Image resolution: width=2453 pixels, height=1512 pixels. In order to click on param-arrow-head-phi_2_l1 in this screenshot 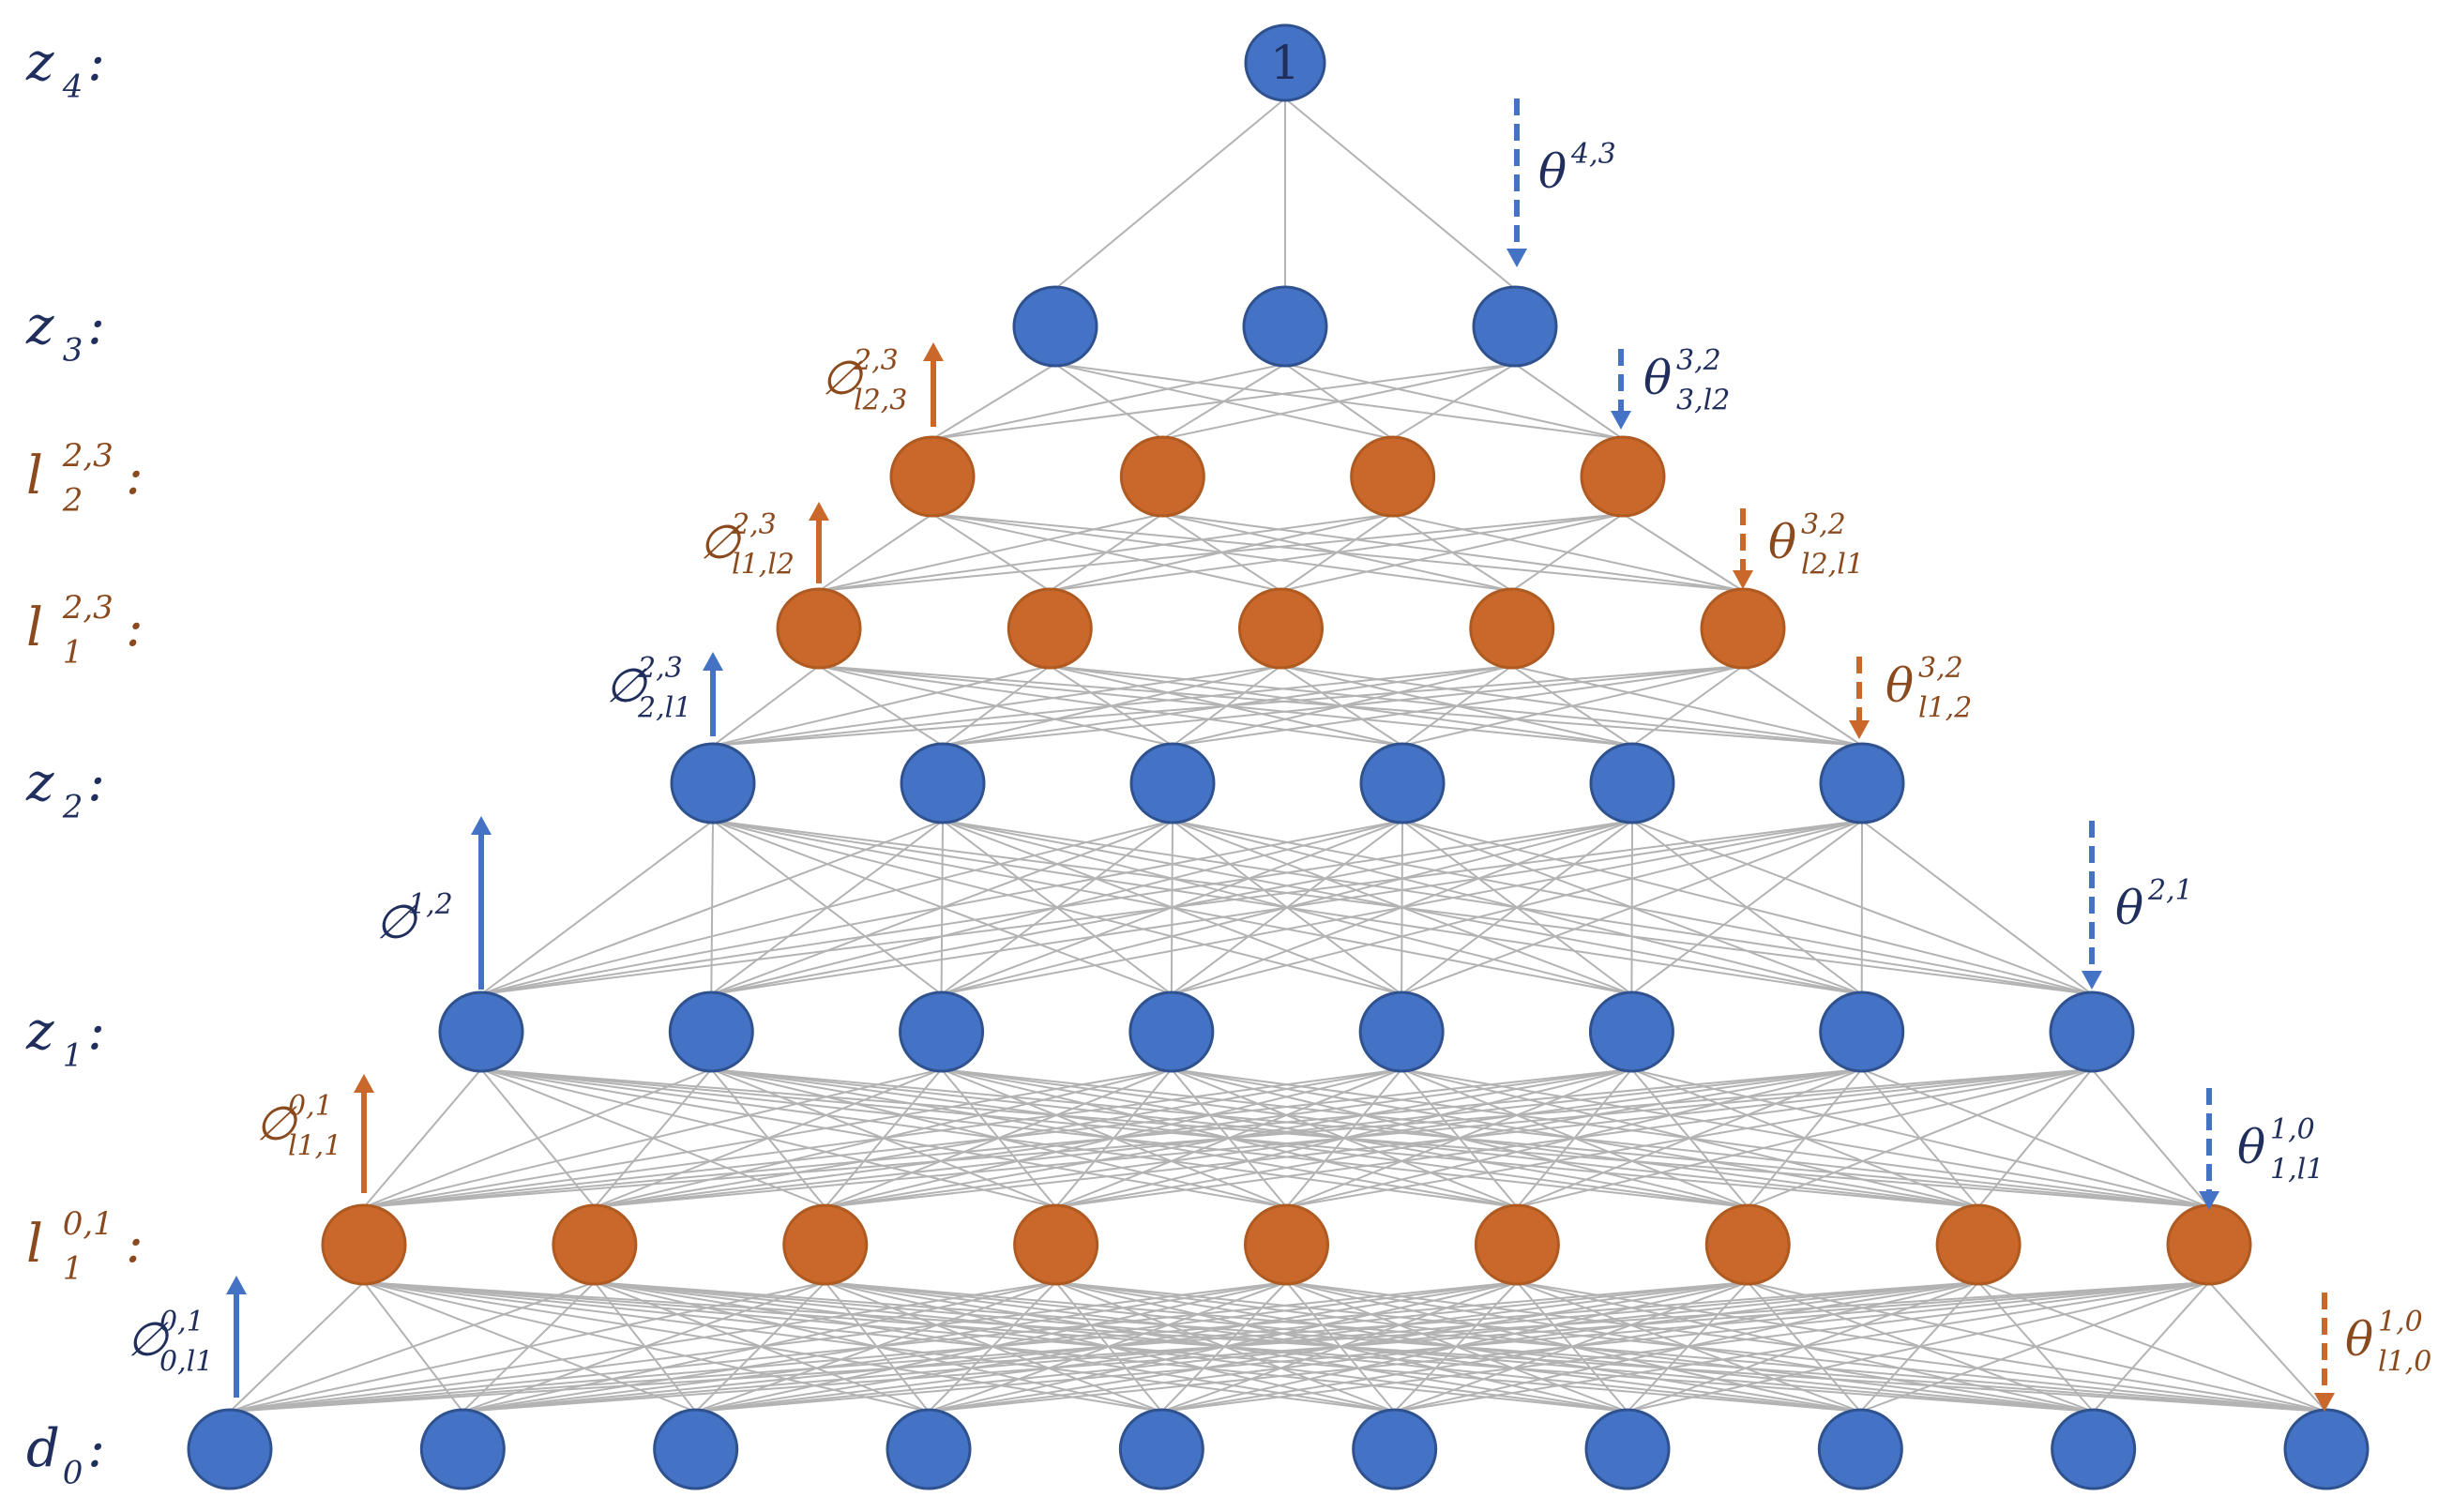, I will do `click(713, 661)`.